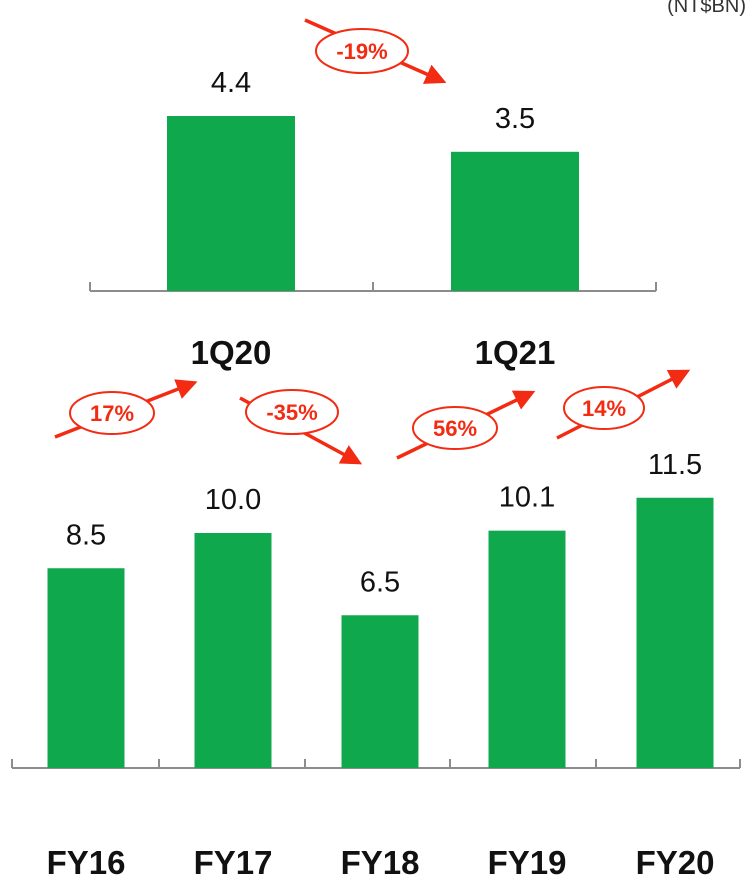 This screenshot has height=883, width=746. I want to click on value-label-1q21: 3.5, so click(515, 119).